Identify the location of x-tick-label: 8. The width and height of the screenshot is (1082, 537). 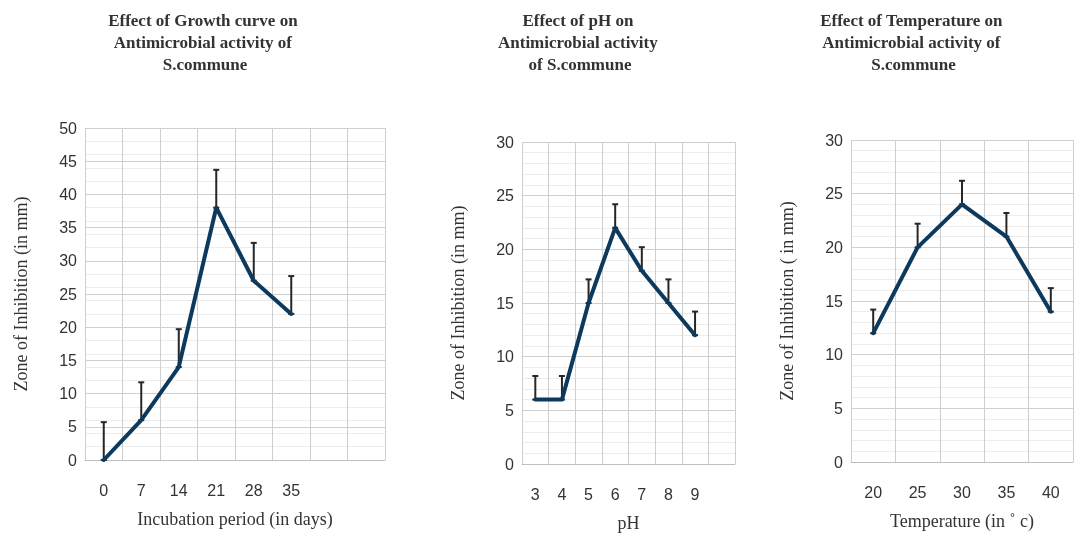
(668, 494).